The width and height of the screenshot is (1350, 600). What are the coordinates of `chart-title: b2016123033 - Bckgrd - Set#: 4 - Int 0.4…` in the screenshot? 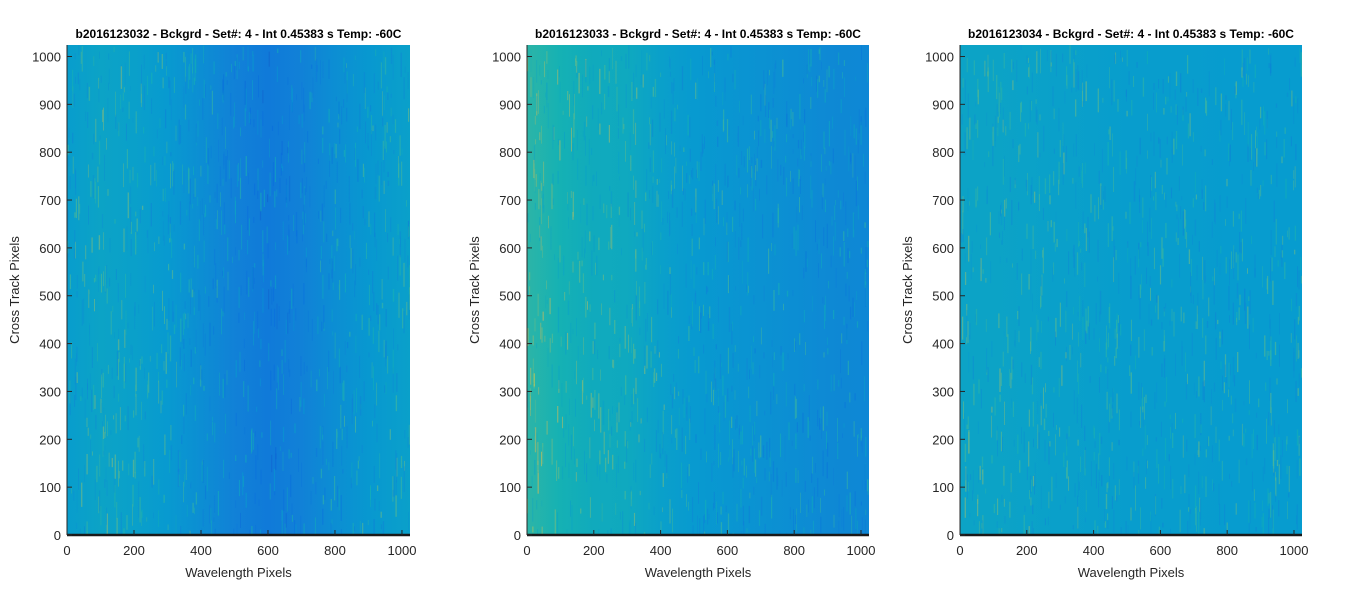 It's located at (698, 34).